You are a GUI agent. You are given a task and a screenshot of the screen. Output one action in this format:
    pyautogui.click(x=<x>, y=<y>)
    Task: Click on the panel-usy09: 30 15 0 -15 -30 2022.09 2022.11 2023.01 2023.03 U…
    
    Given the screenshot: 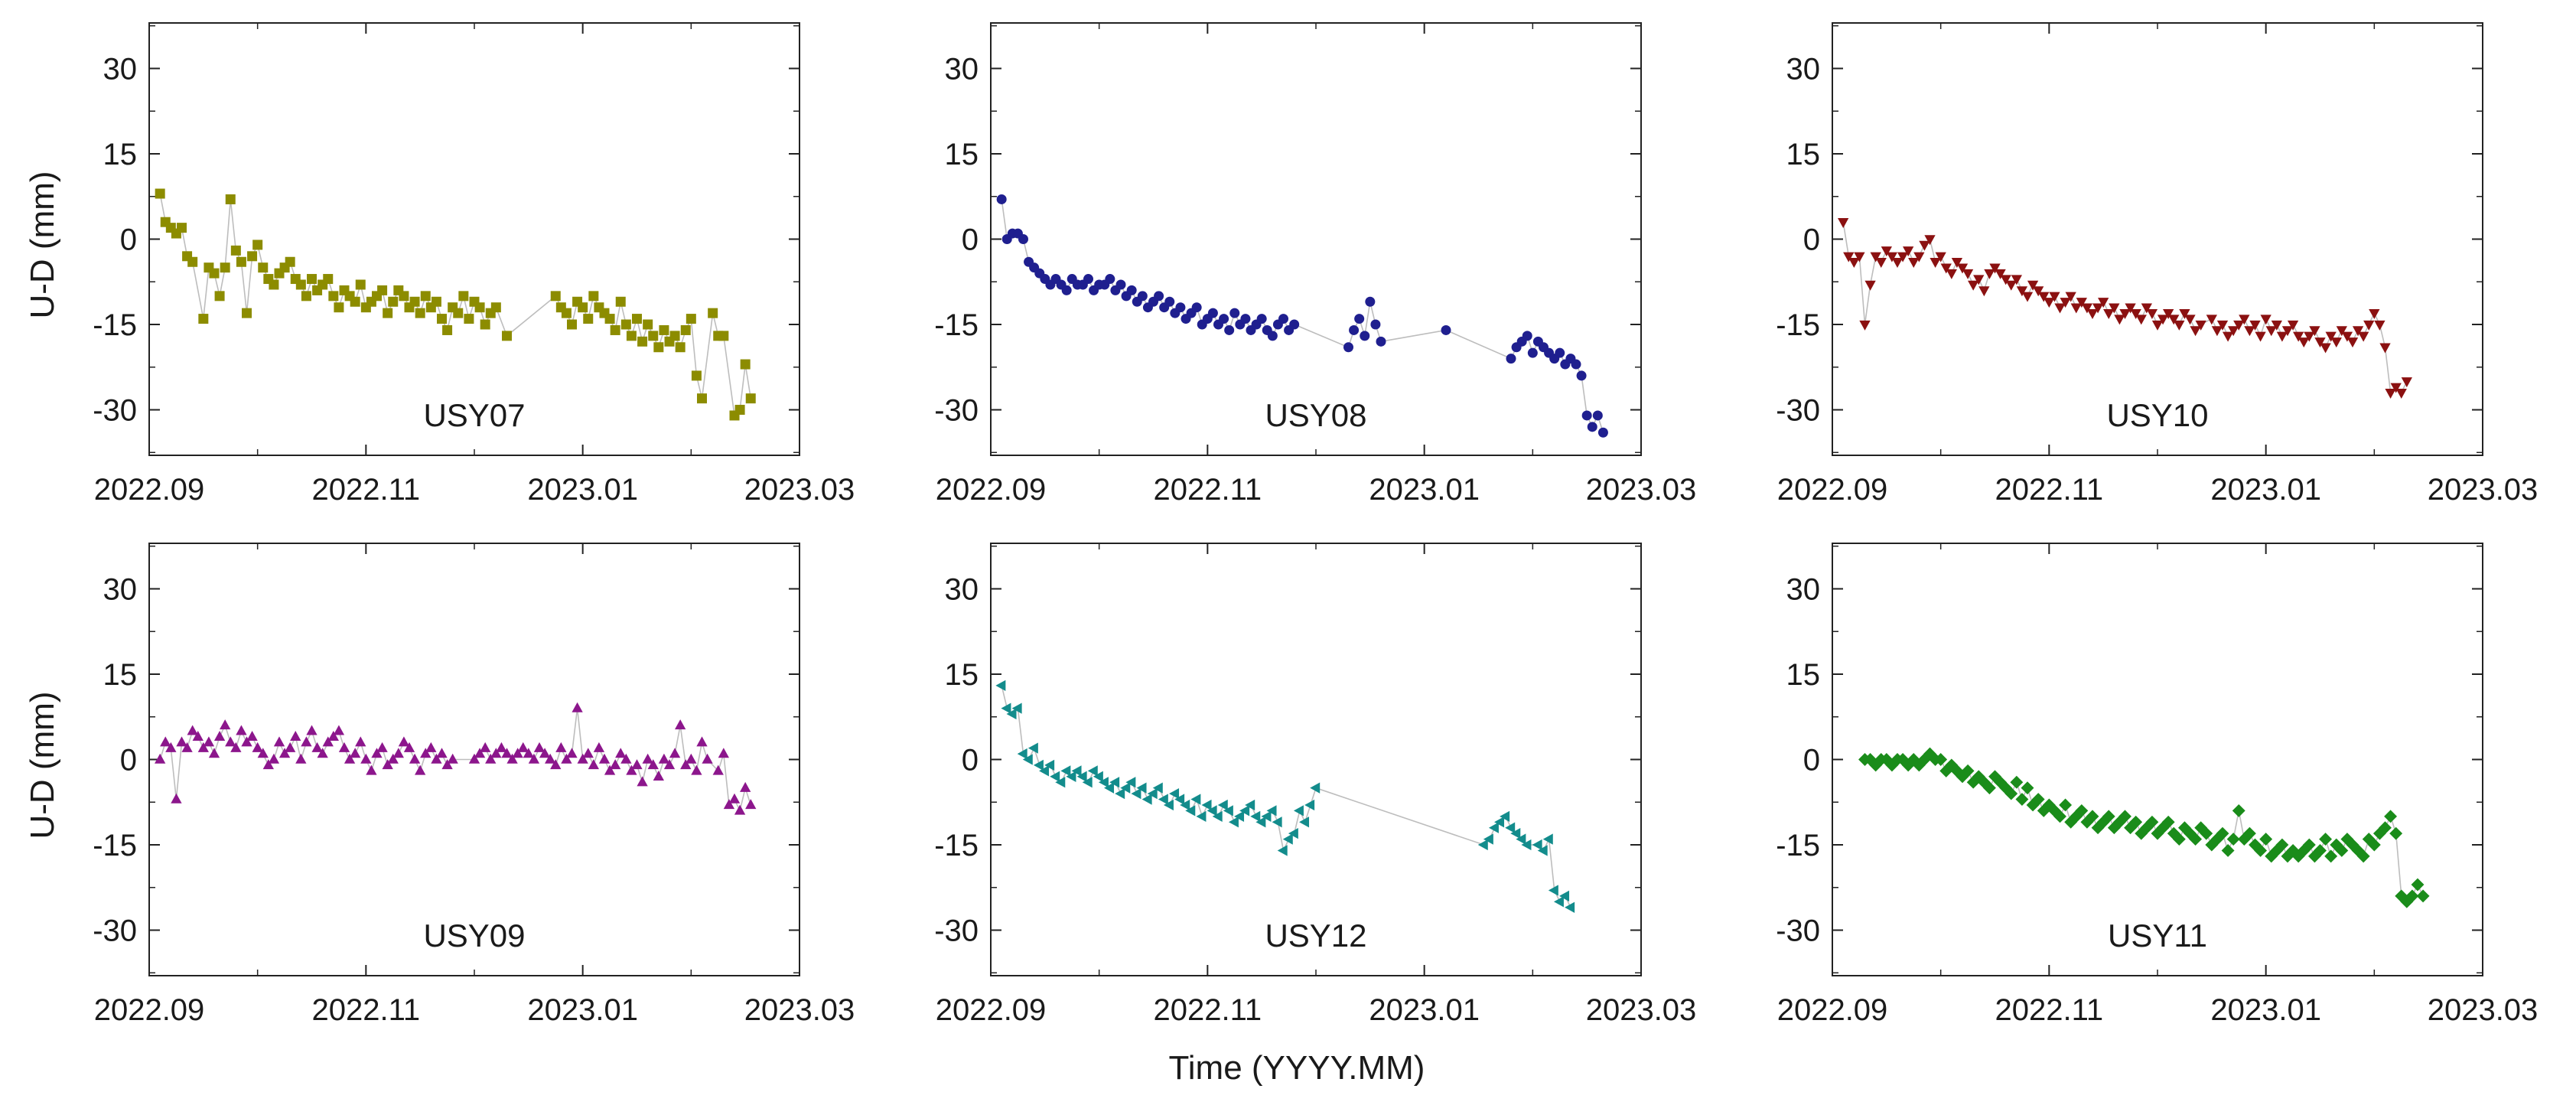 What is the action you would take?
    pyautogui.click(x=474, y=785)
    